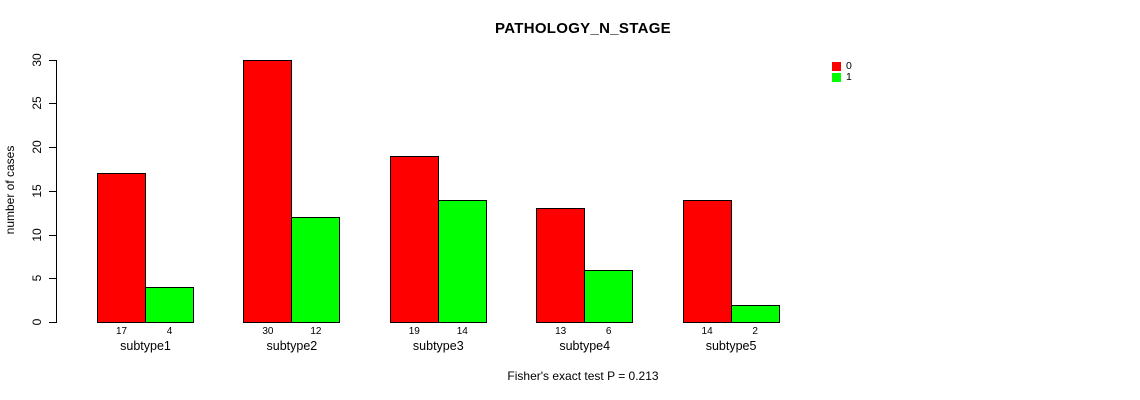  What do you see at coordinates (849, 66) in the screenshot?
I see `legend-label-0: 0` at bounding box center [849, 66].